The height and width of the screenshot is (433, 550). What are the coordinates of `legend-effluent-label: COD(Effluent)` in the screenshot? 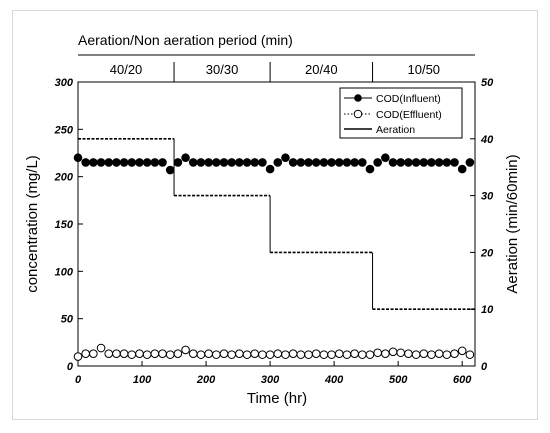 It's located at (409, 115).